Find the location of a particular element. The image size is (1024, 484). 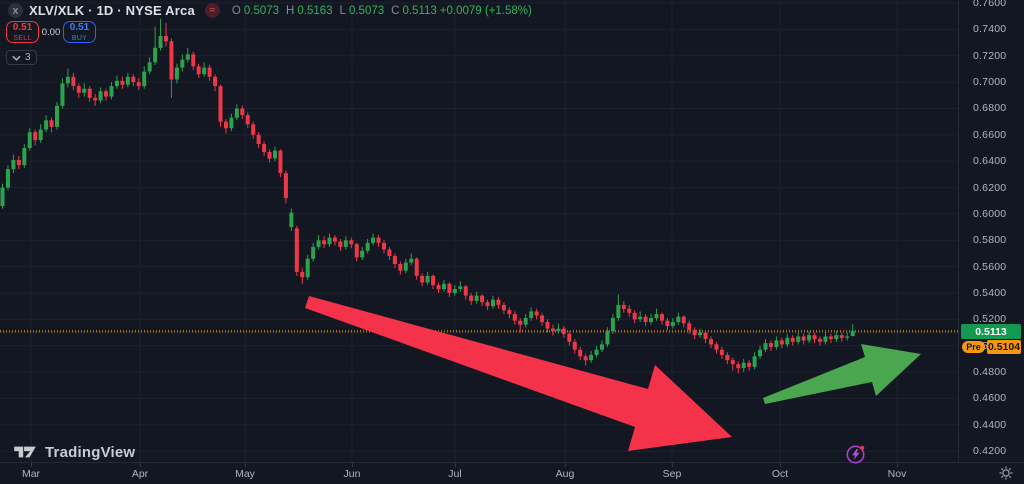

price-axis-label: 0.6800 is located at coordinates (990, 108).